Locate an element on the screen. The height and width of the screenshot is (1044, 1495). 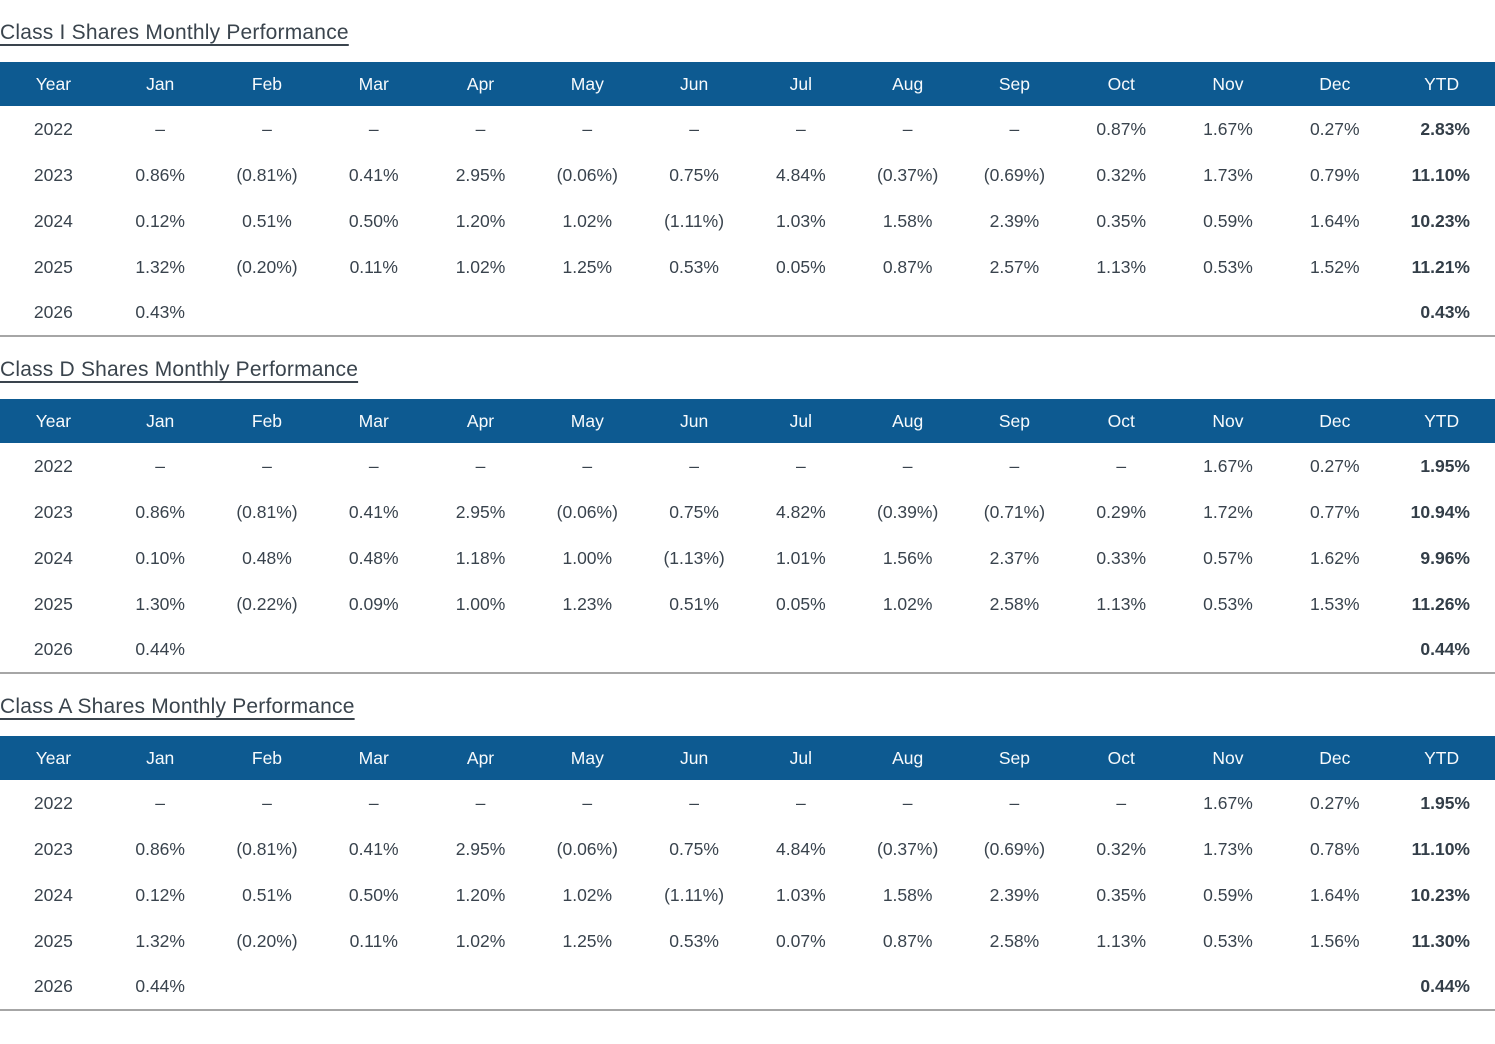
section-title-class-d: Class D Shares Monthly Performance is located at coordinates (179, 369).